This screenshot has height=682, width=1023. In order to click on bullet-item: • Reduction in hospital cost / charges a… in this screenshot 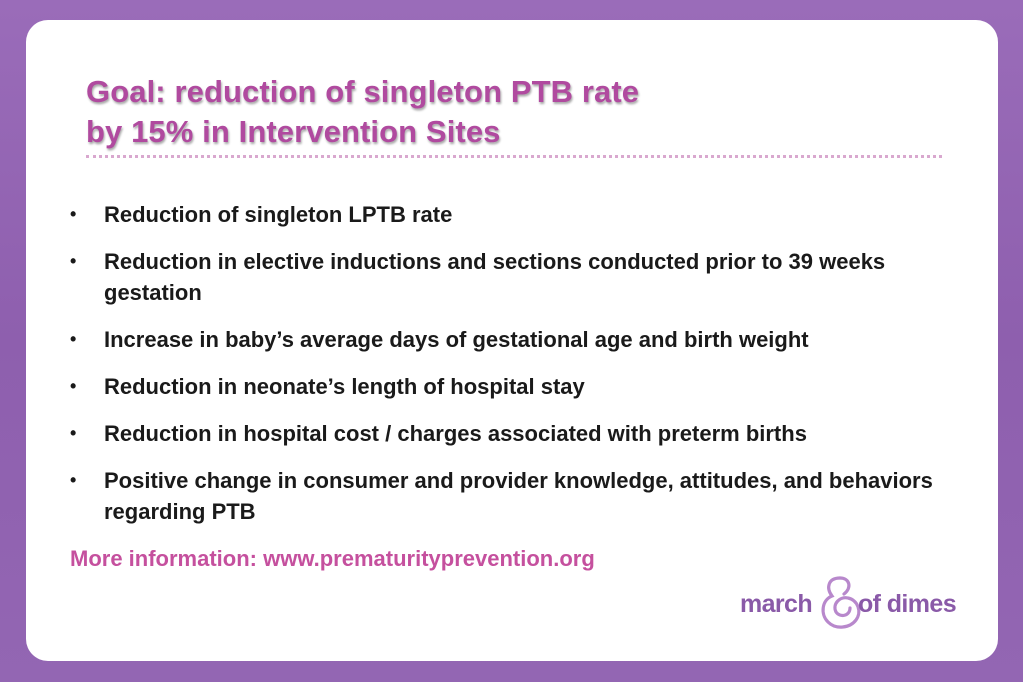, I will do `click(526, 433)`.